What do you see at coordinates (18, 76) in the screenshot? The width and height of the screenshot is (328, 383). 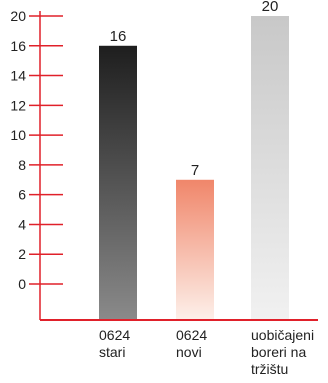 I see `y-tick-label: 14` at bounding box center [18, 76].